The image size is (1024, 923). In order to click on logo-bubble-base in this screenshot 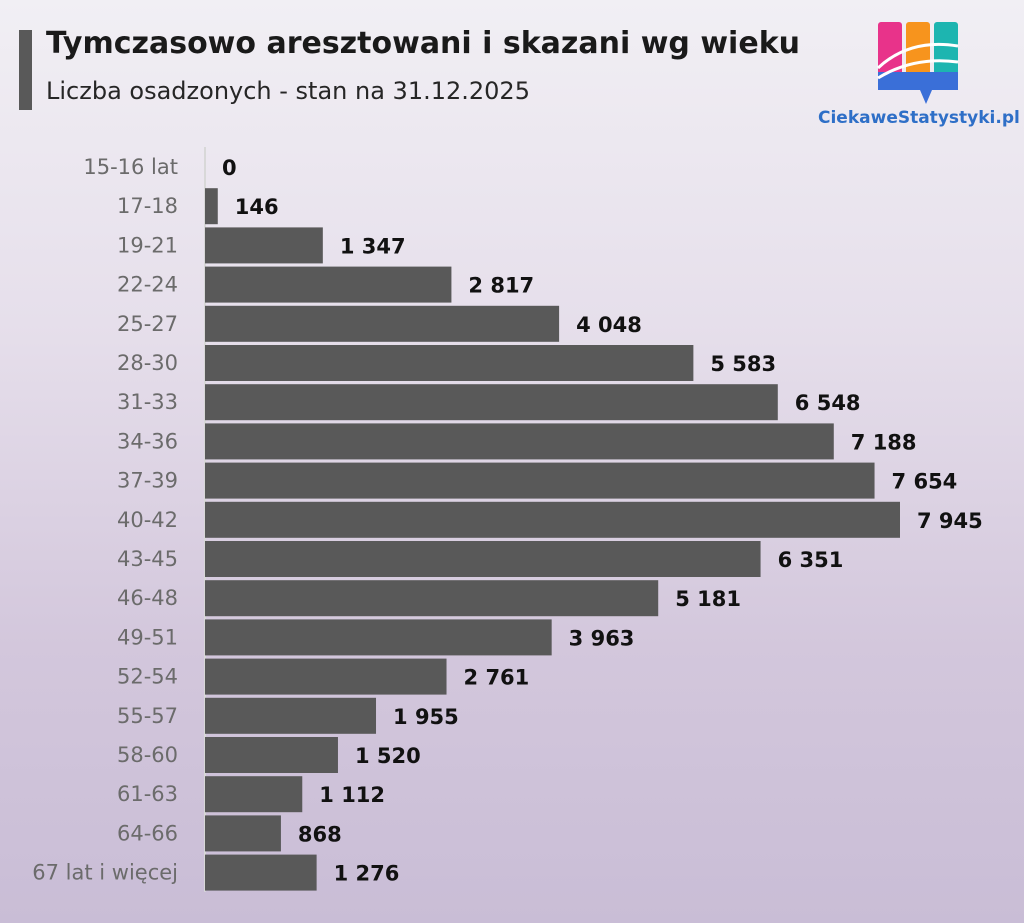, I will do `click(918, 88)`.